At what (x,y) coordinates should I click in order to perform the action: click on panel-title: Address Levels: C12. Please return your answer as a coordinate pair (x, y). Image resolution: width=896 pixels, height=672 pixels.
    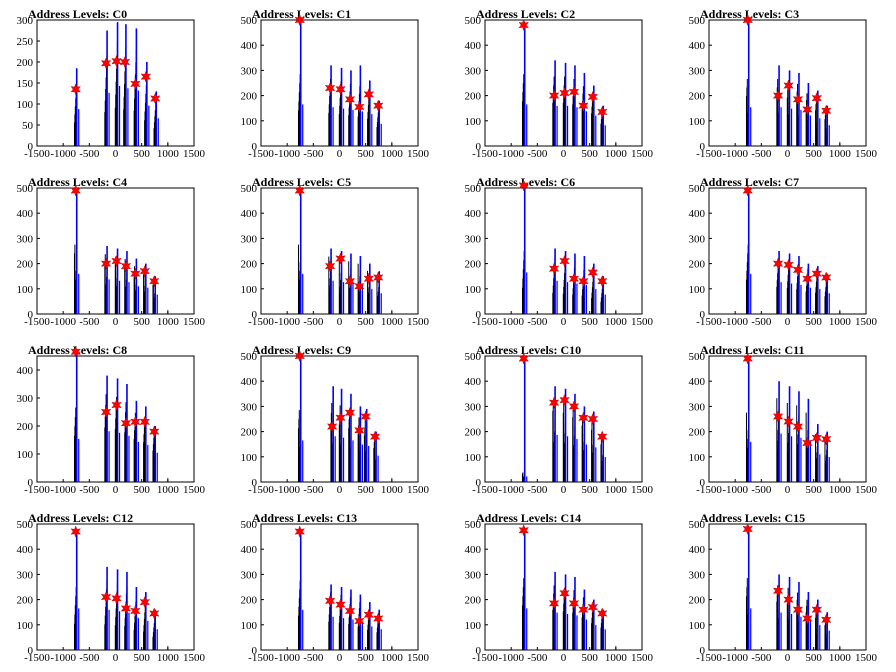
    Looking at the image, I should click on (80, 518).